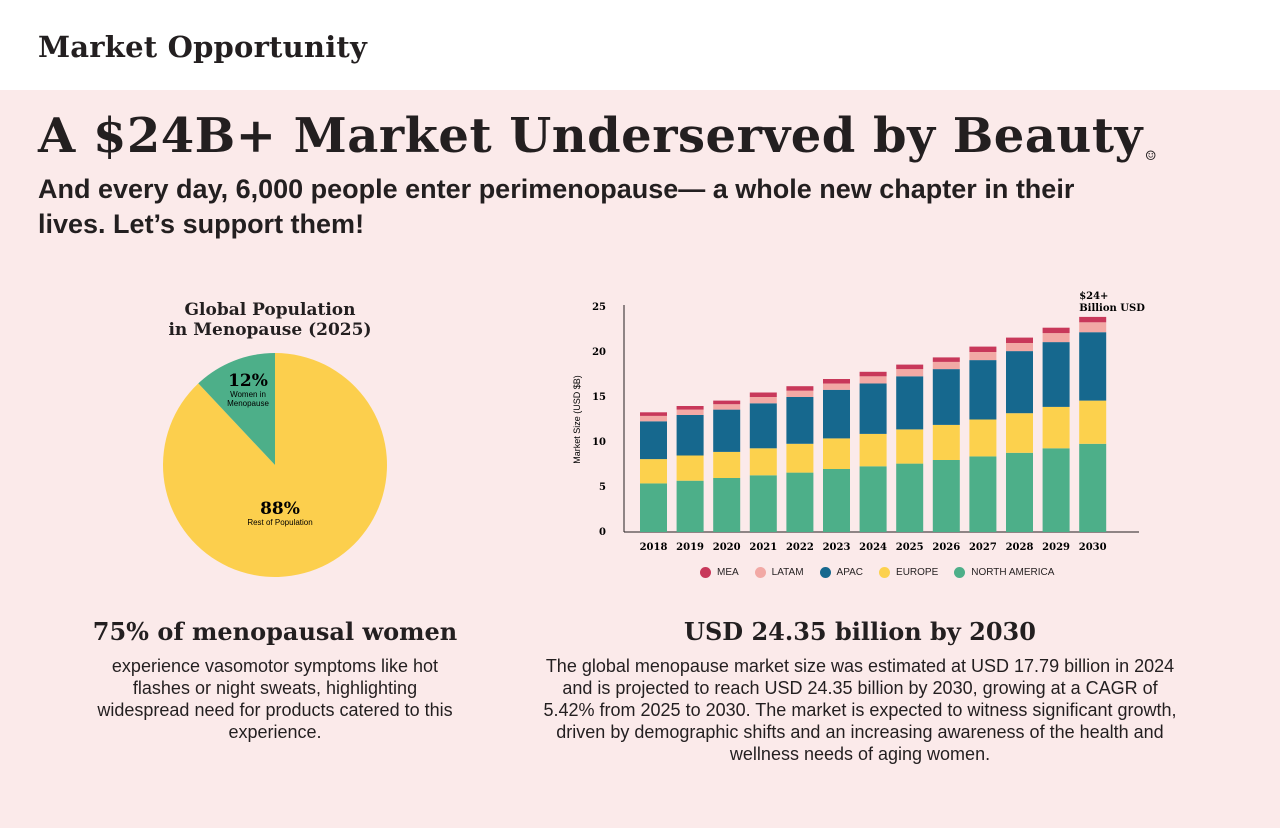 The width and height of the screenshot is (1280, 828). What do you see at coordinates (787, 572) in the screenshot?
I see `legend-label-latam: LATAM` at bounding box center [787, 572].